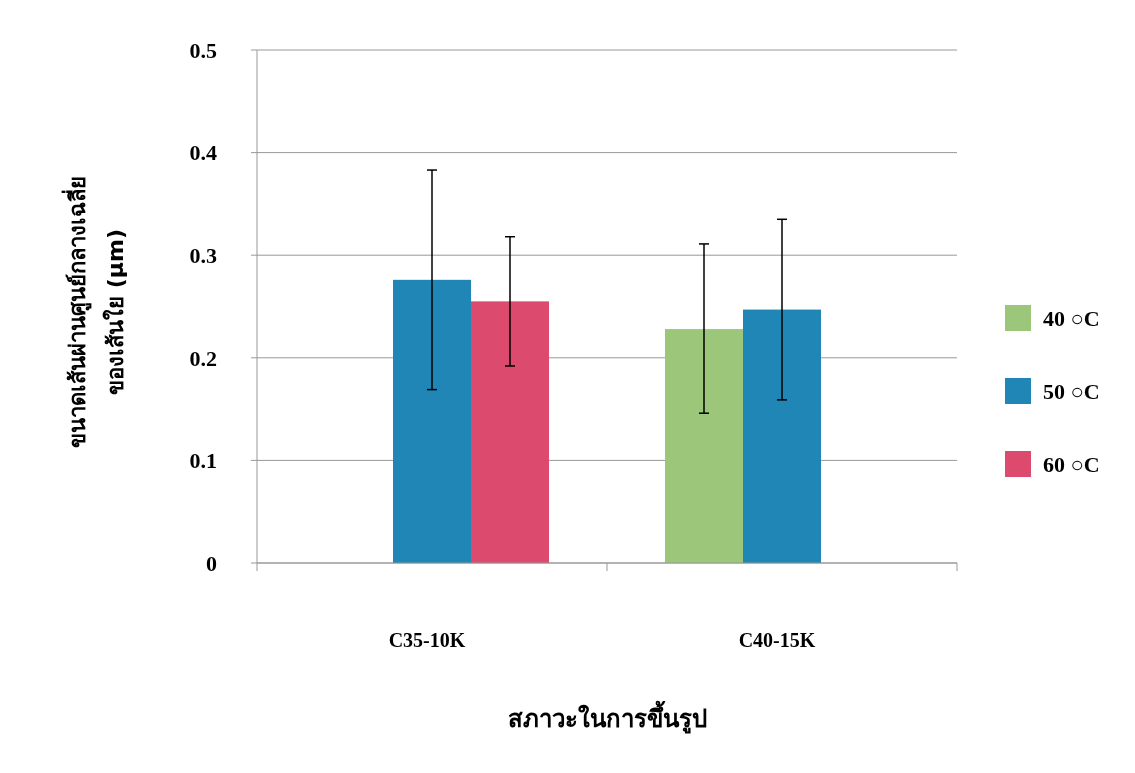  What do you see at coordinates (777, 640) in the screenshot?
I see `x-tick-label: C40-15K` at bounding box center [777, 640].